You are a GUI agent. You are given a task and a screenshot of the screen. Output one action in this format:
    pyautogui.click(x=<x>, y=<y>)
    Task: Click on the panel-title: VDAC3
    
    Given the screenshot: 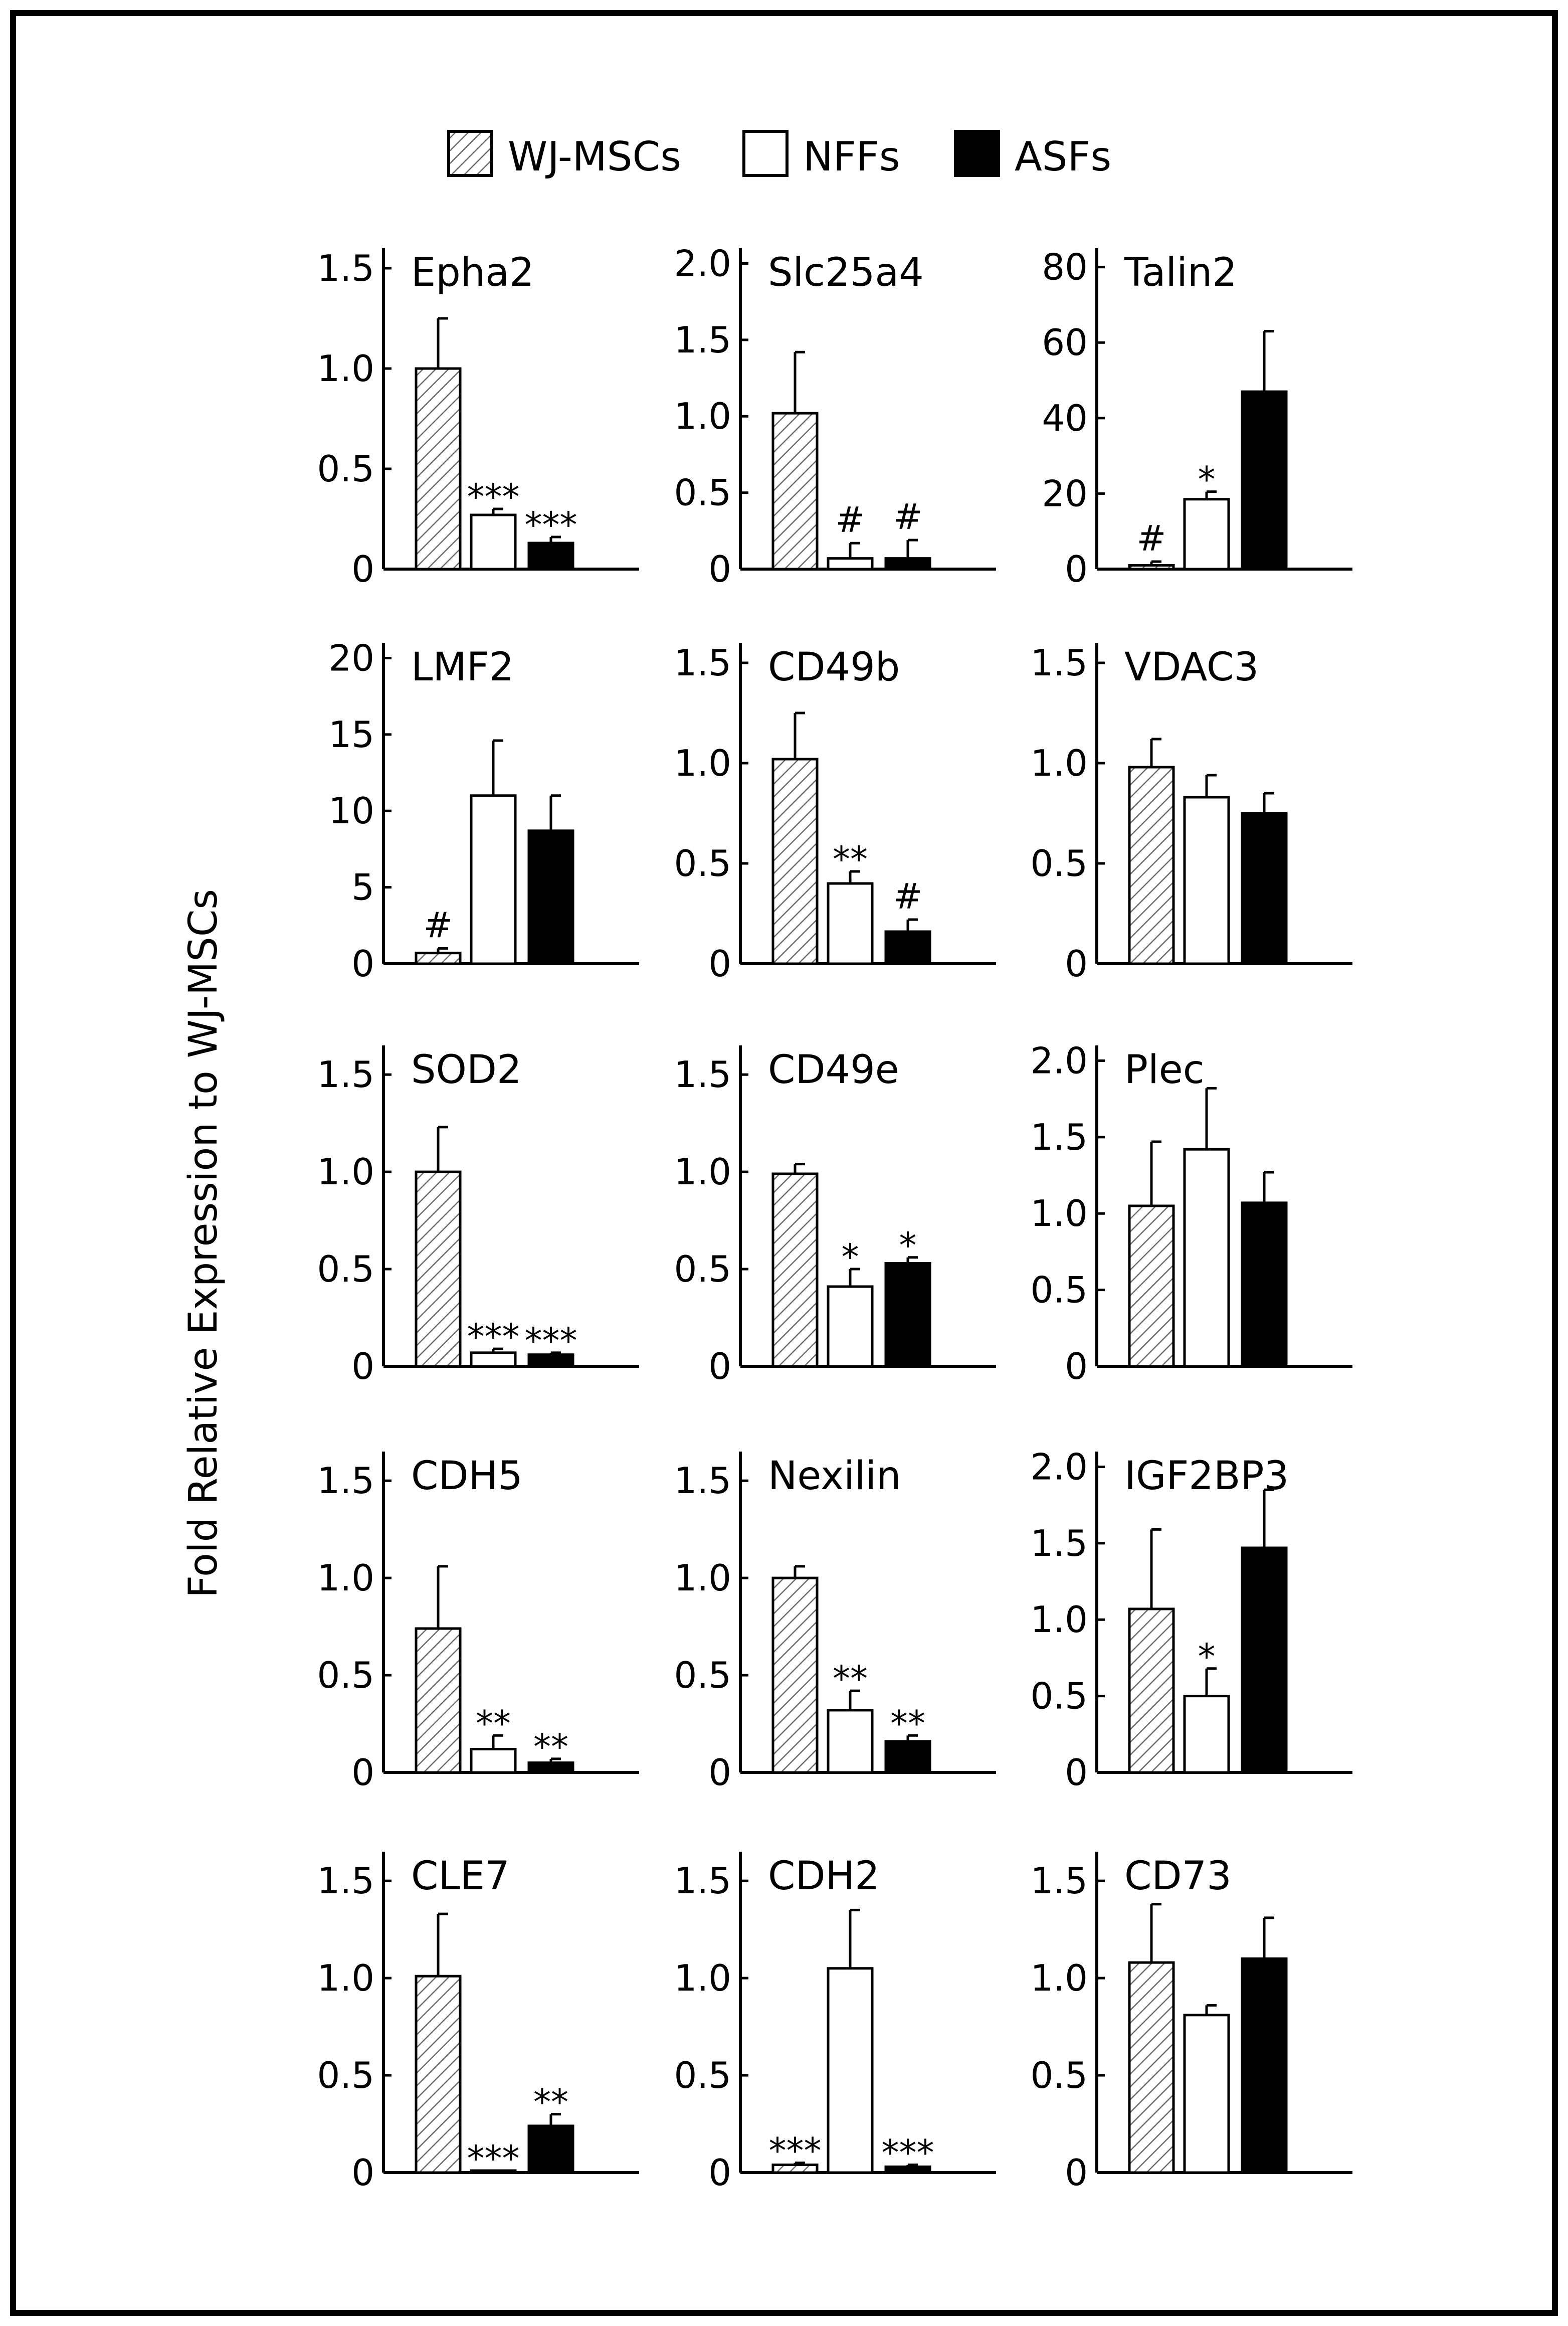 What is the action you would take?
    pyautogui.click(x=1191, y=667)
    